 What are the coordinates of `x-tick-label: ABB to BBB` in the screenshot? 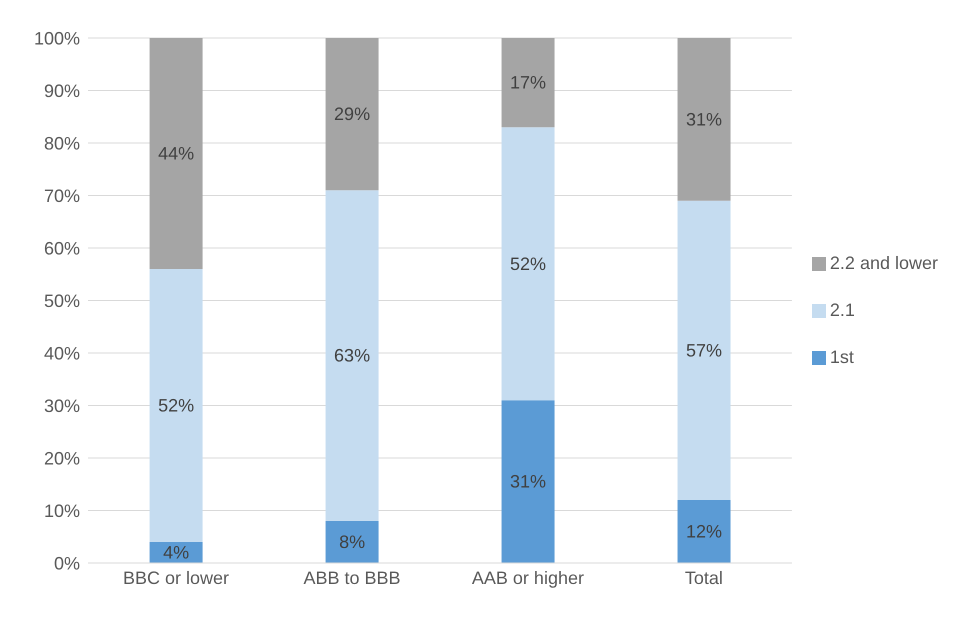 It's located at (351, 578).